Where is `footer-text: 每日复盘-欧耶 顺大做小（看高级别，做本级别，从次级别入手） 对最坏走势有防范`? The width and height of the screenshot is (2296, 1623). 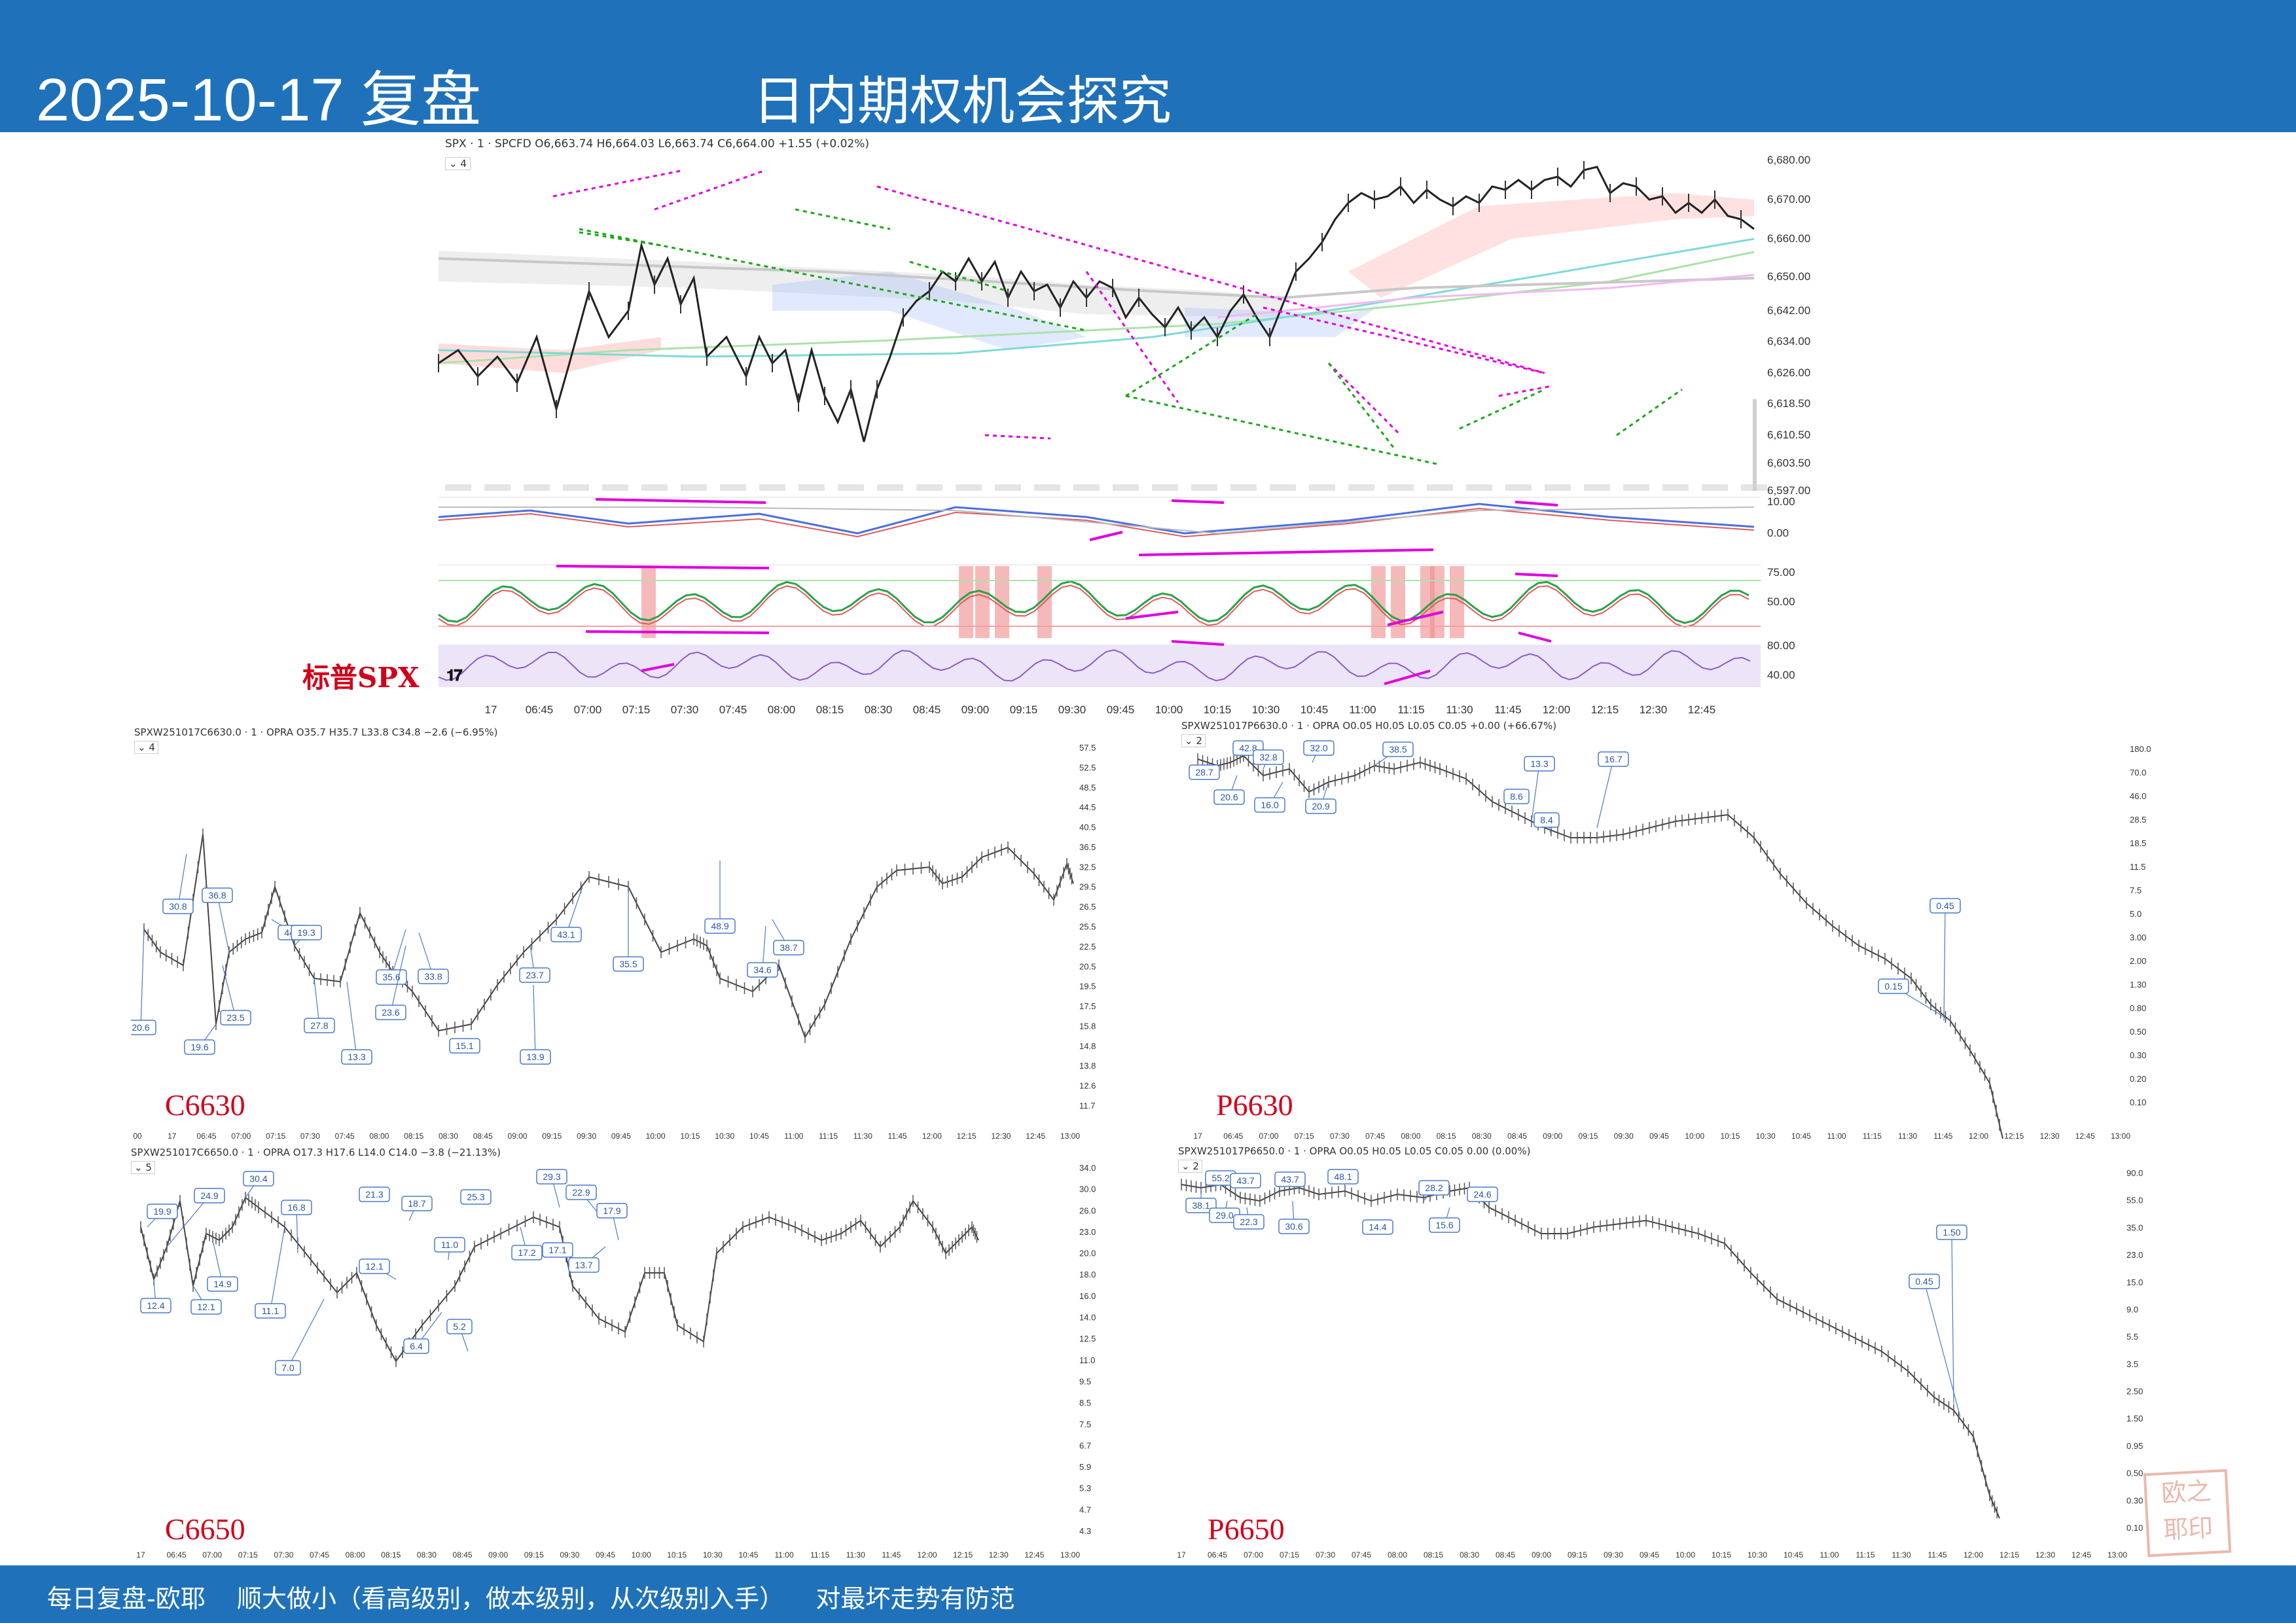 footer-text: 每日复盘-欧耶 顺大做小（看高级别，做本级别，从次级别入手） 对最坏走势有防范 is located at coordinates (531, 1598).